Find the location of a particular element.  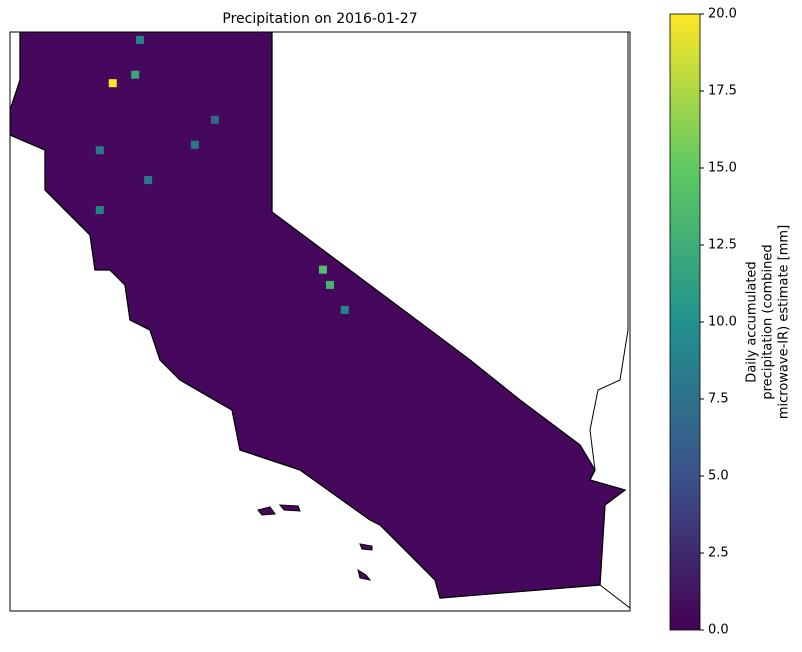

colorbar-tick-label: 20.0 is located at coordinates (722, 14).